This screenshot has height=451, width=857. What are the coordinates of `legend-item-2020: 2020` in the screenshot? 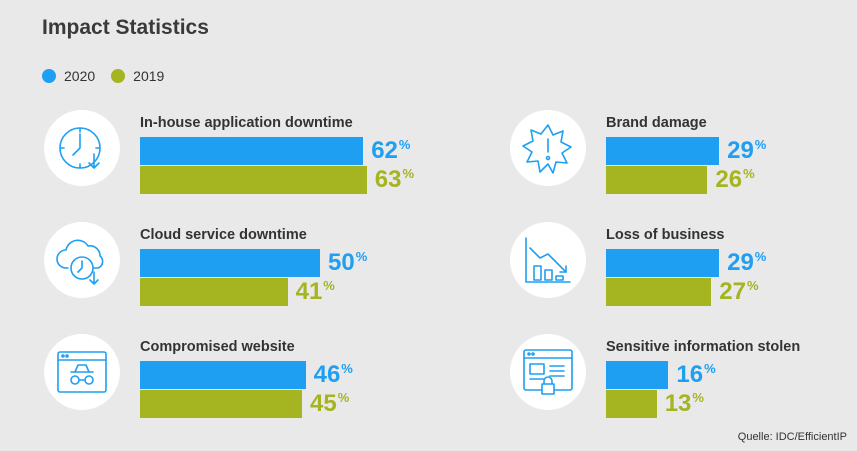 It's located at (68, 76).